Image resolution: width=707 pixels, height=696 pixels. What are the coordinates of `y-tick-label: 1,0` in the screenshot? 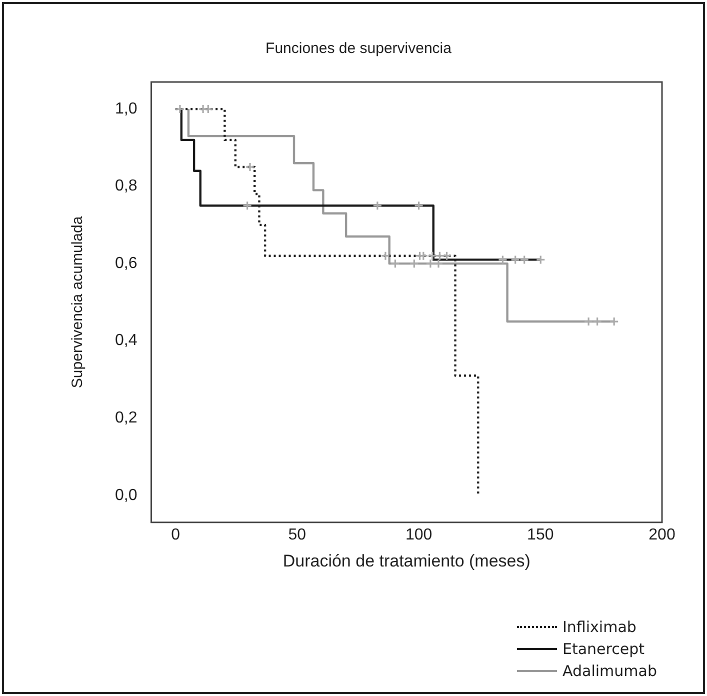 It's located at (126, 109).